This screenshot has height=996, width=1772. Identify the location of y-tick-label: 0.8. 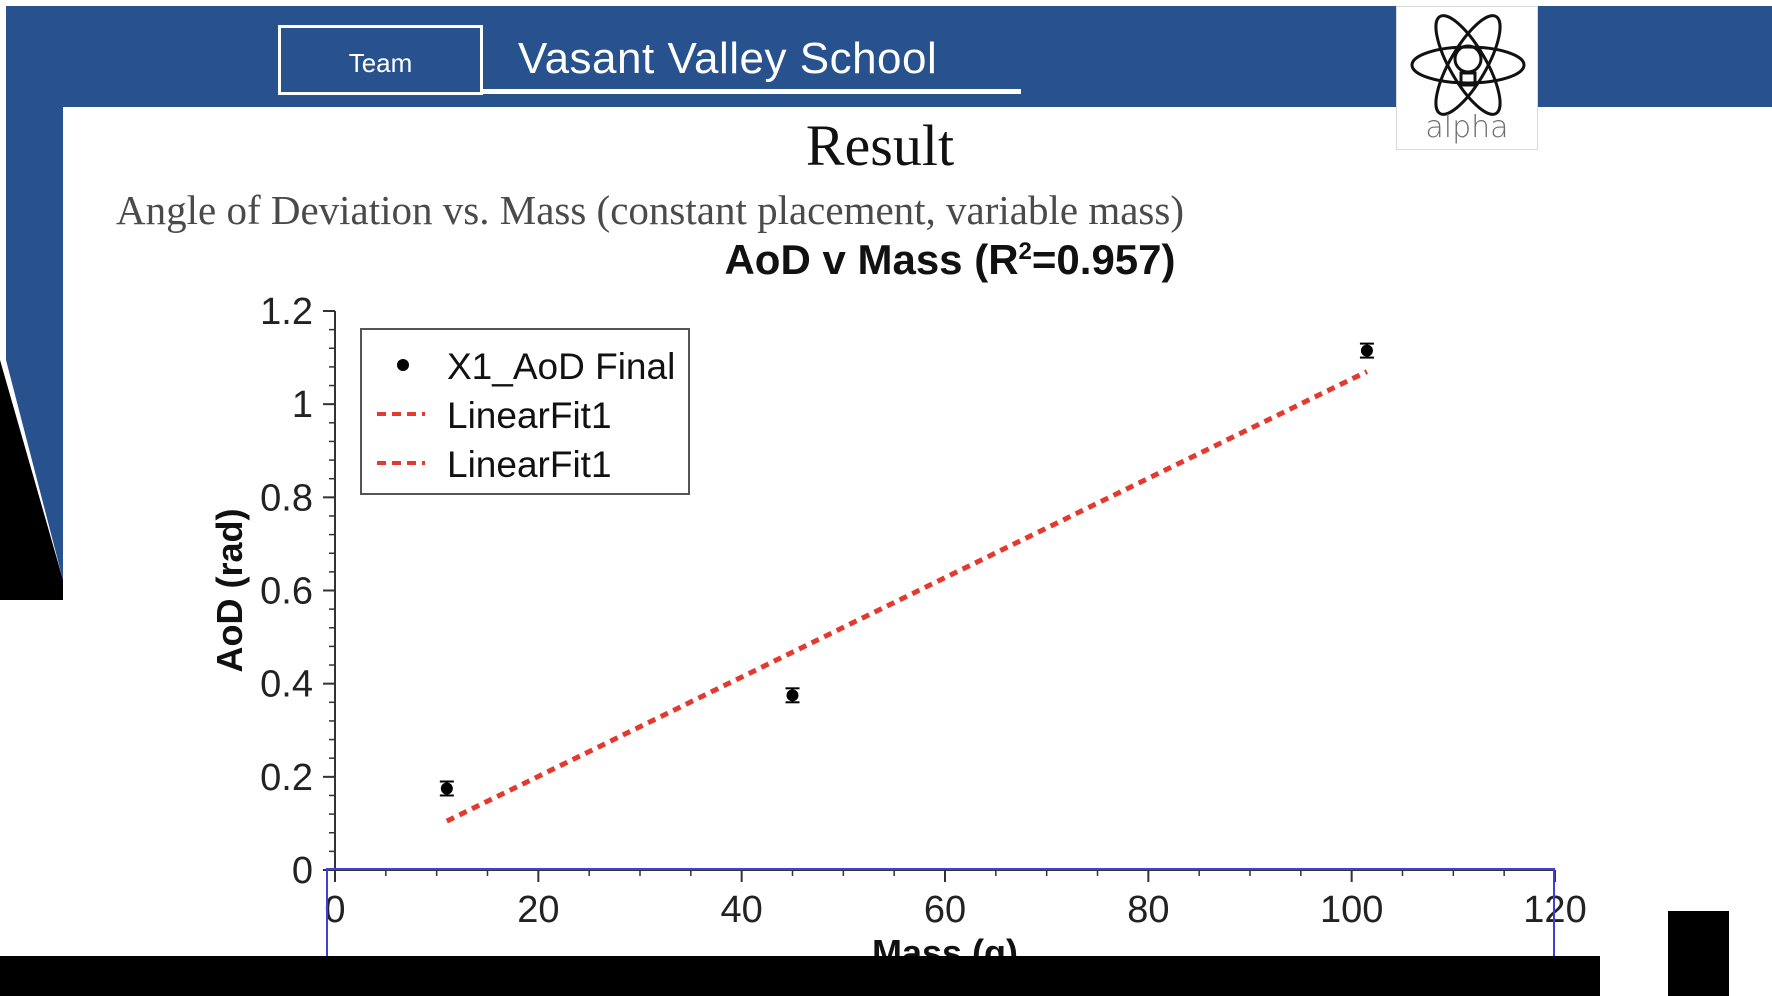
(286, 498).